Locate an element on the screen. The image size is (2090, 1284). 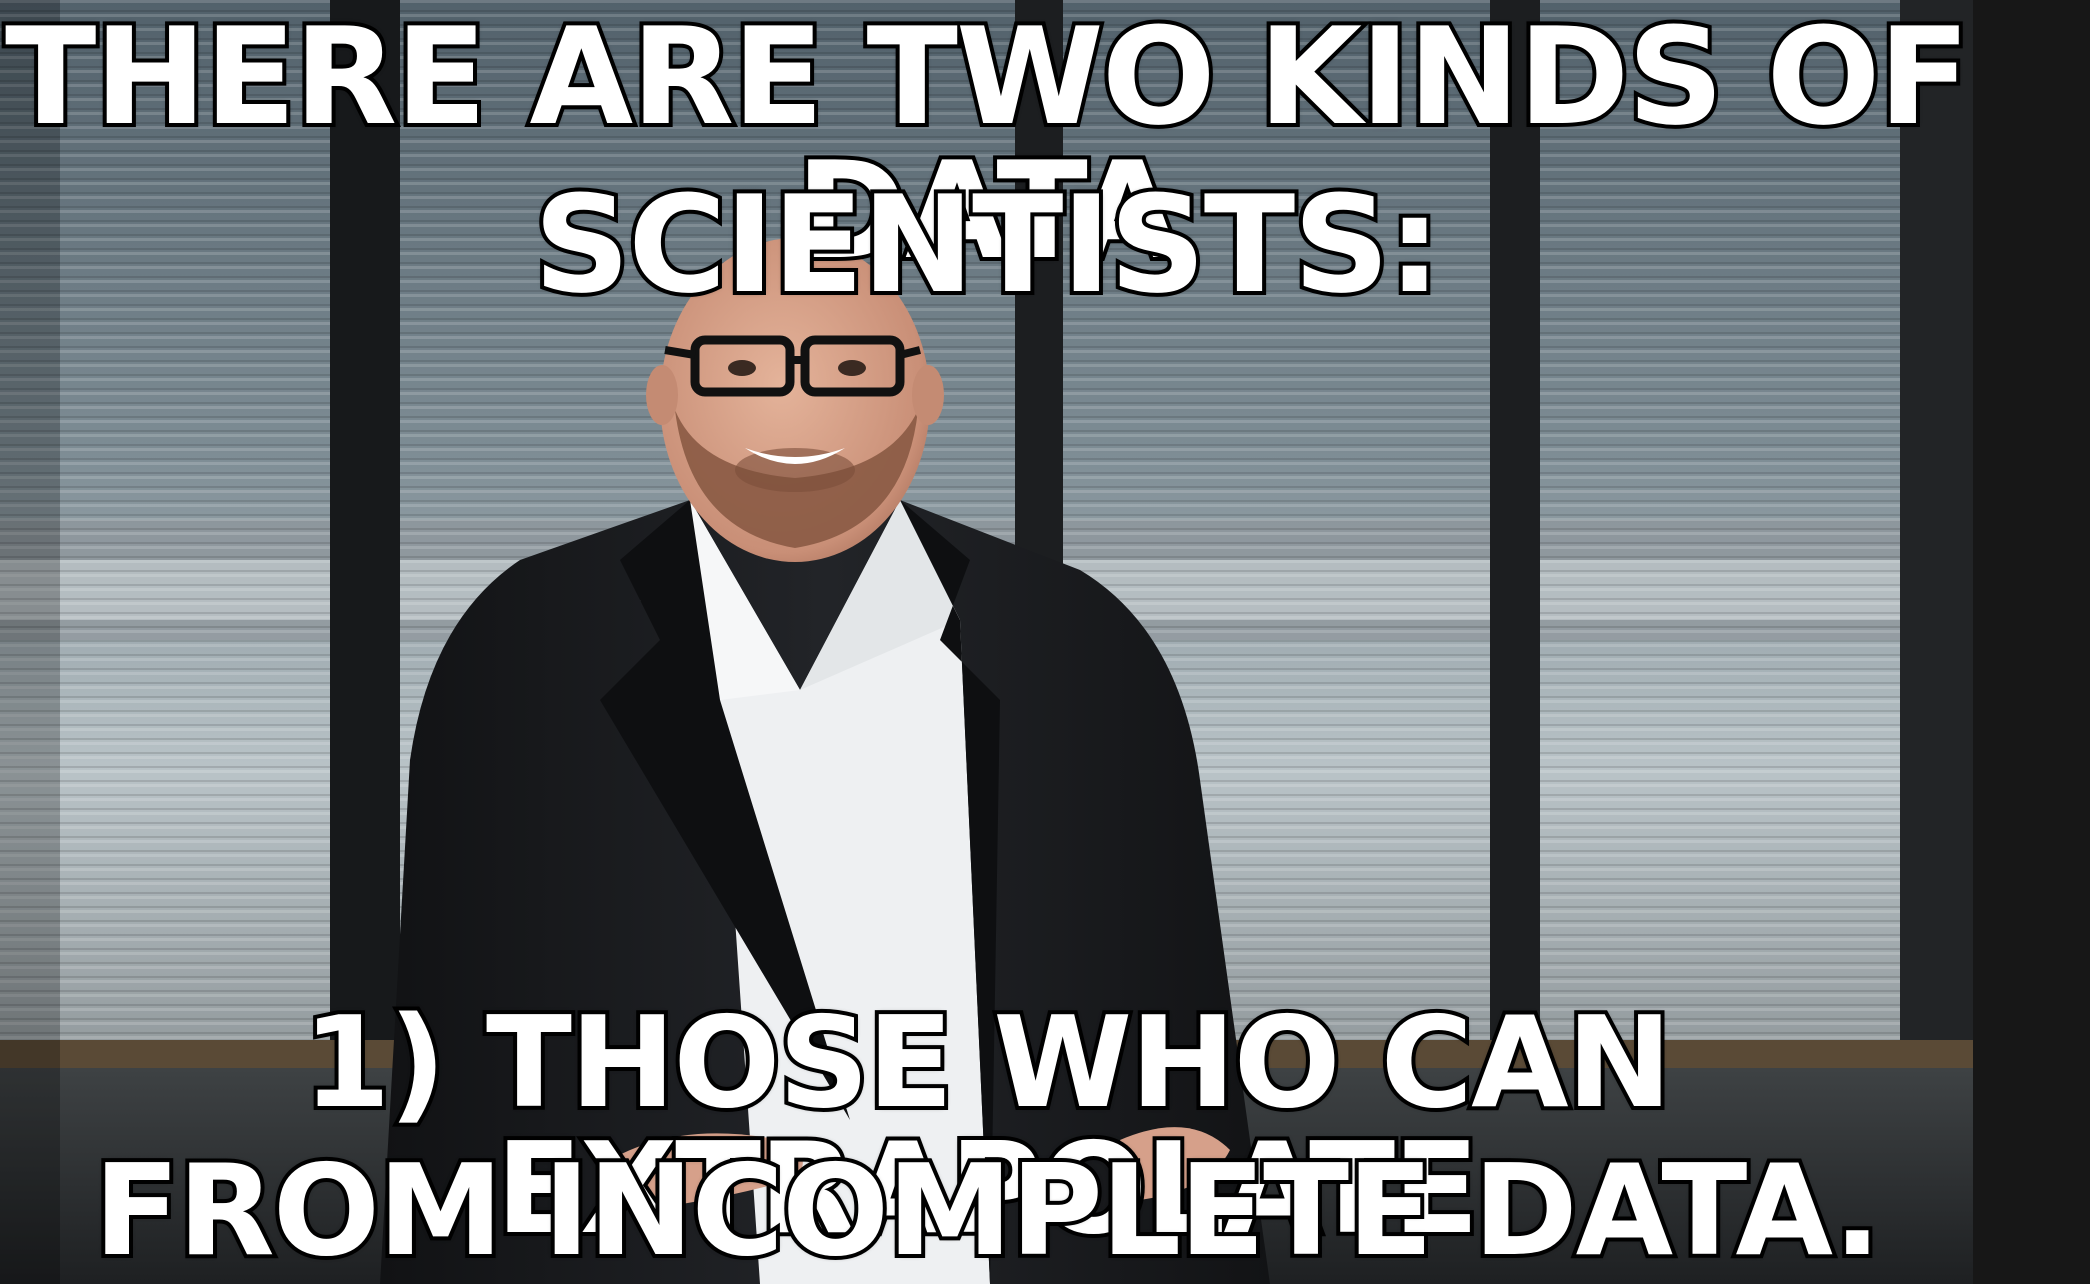
top-caption-line-2: SCIENTISTS: is located at coordinates (988, 245).